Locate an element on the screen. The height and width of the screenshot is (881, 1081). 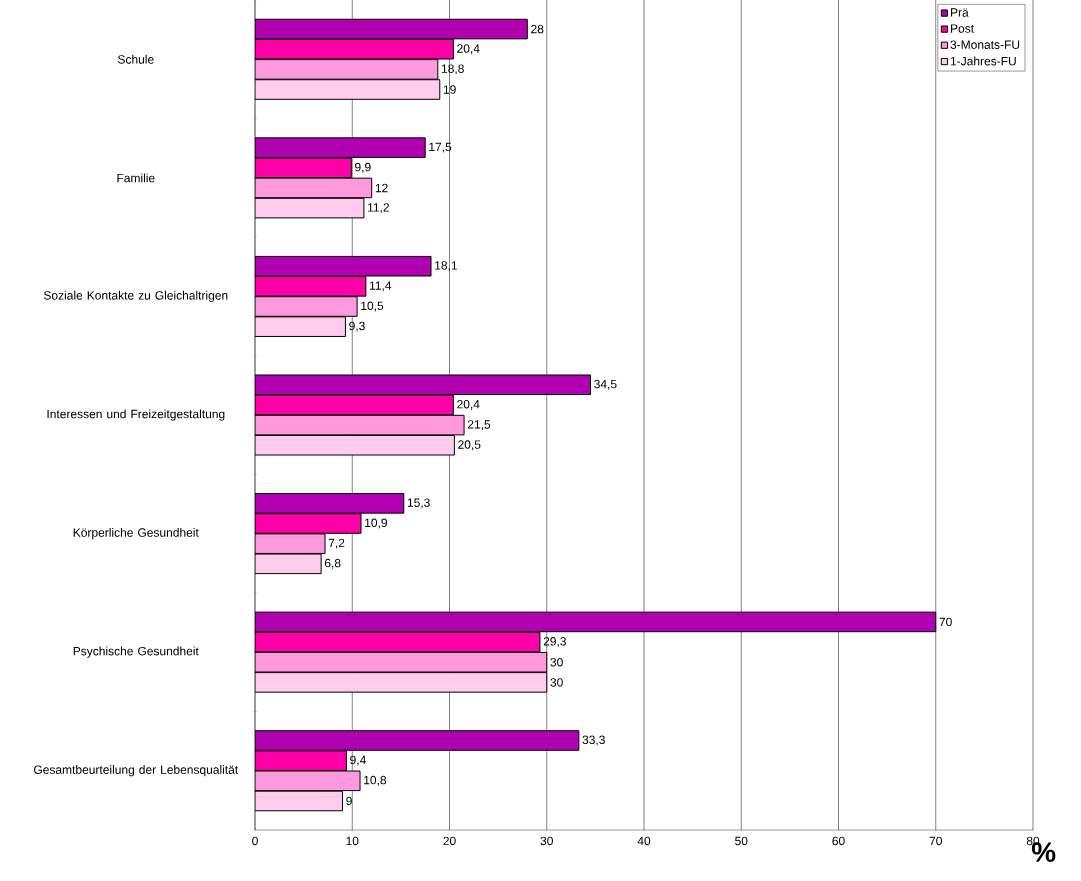
data-label: 11,2 is located at coordinates (378, 208).